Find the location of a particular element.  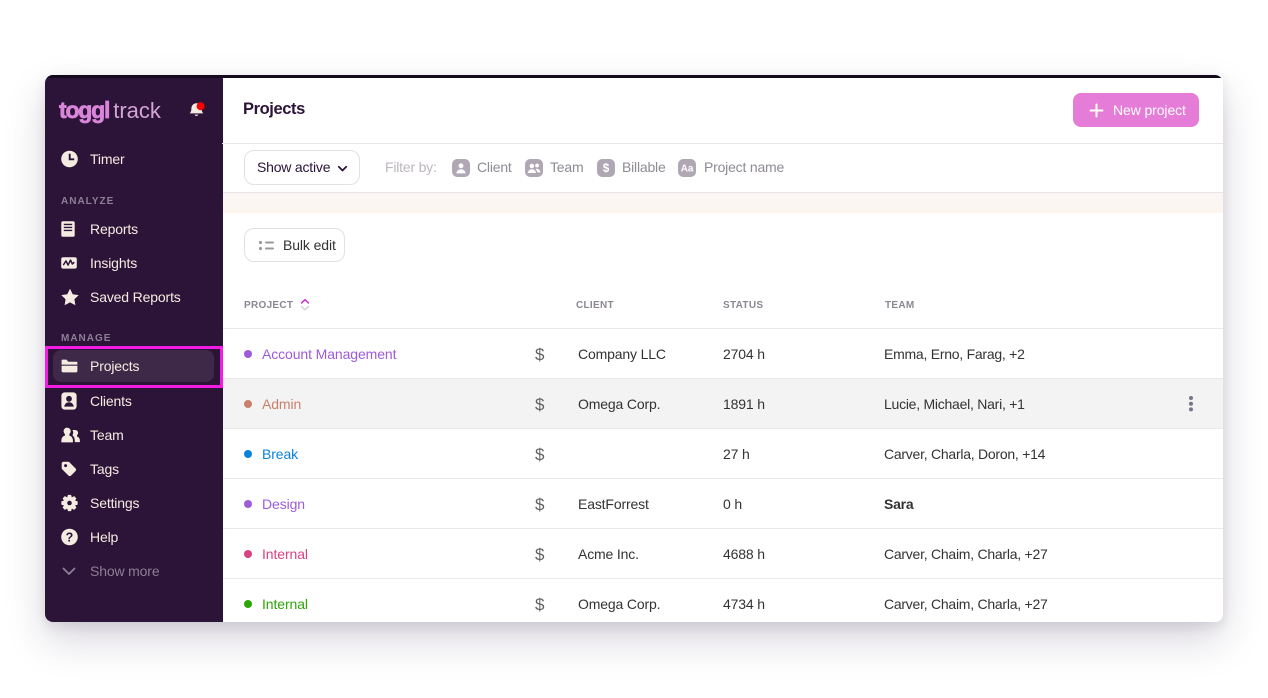

svg-text: Aa is located at coordinates (687, 169).